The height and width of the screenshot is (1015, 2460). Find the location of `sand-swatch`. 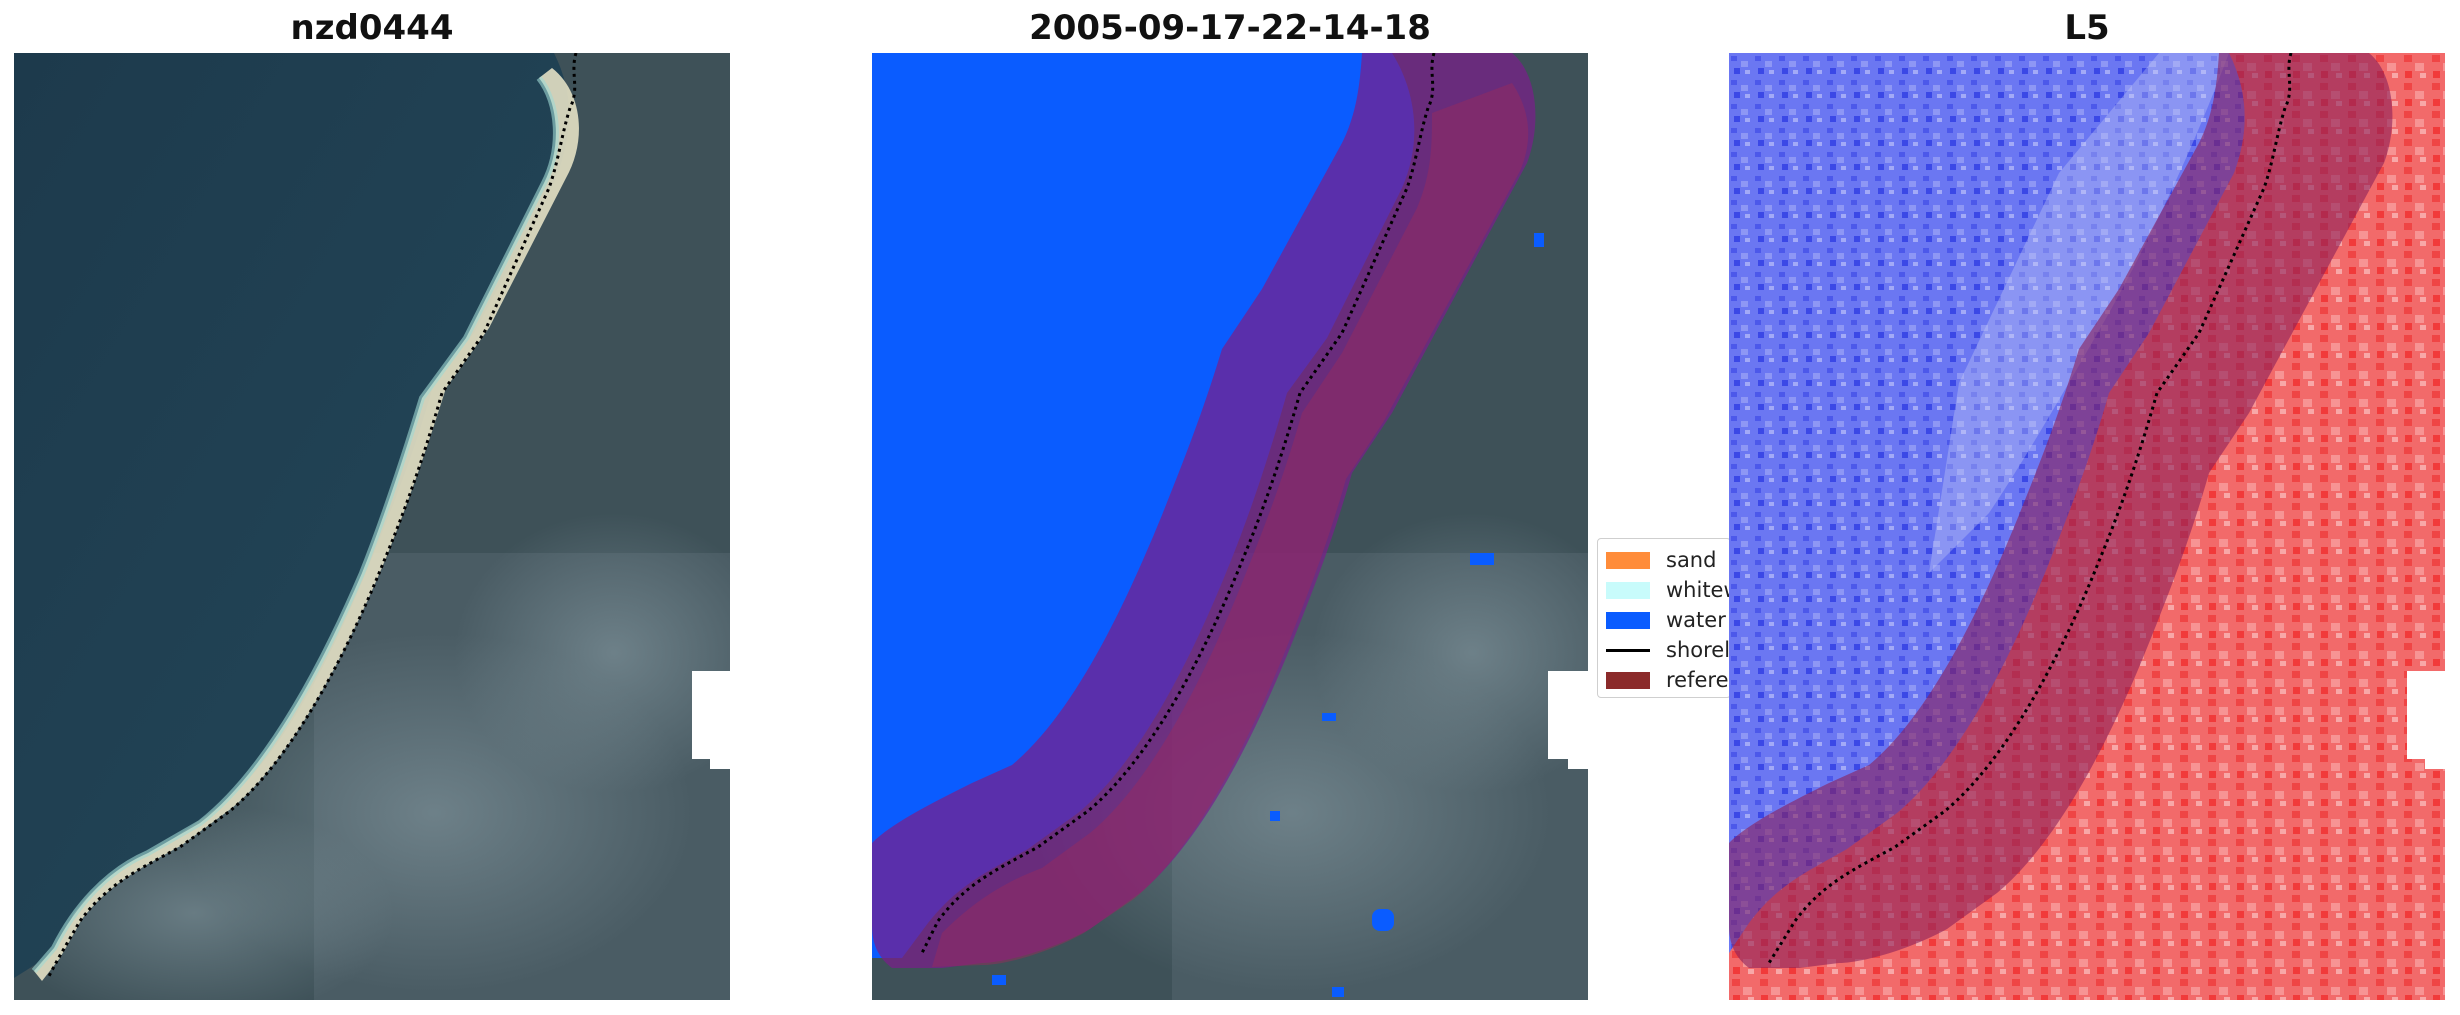

sand-swatch is located at coordinates (1628, 560).